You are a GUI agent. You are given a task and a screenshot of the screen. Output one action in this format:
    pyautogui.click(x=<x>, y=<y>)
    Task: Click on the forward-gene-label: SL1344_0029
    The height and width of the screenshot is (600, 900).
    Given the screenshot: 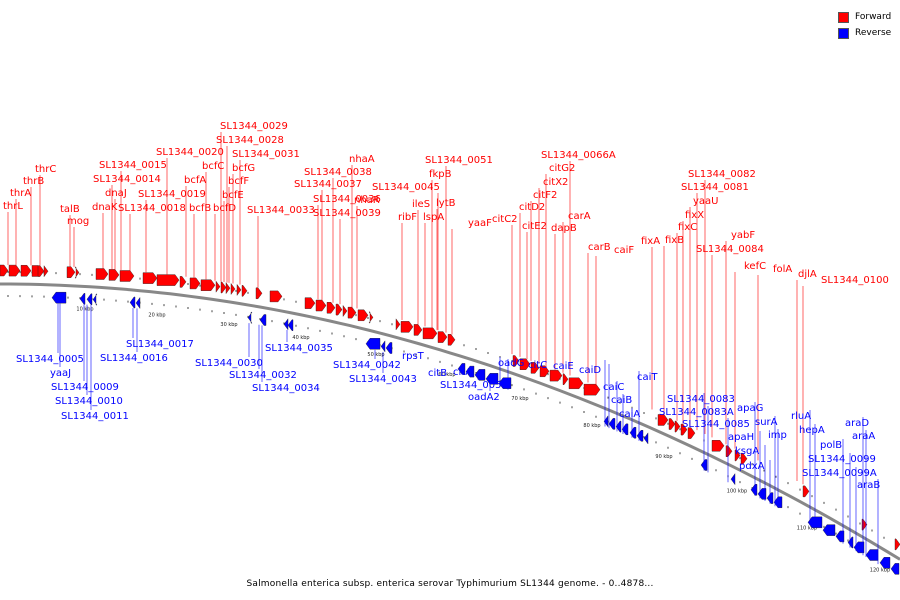 What is the action you would take?
    pyautogui.click(x=254, y=126)
    